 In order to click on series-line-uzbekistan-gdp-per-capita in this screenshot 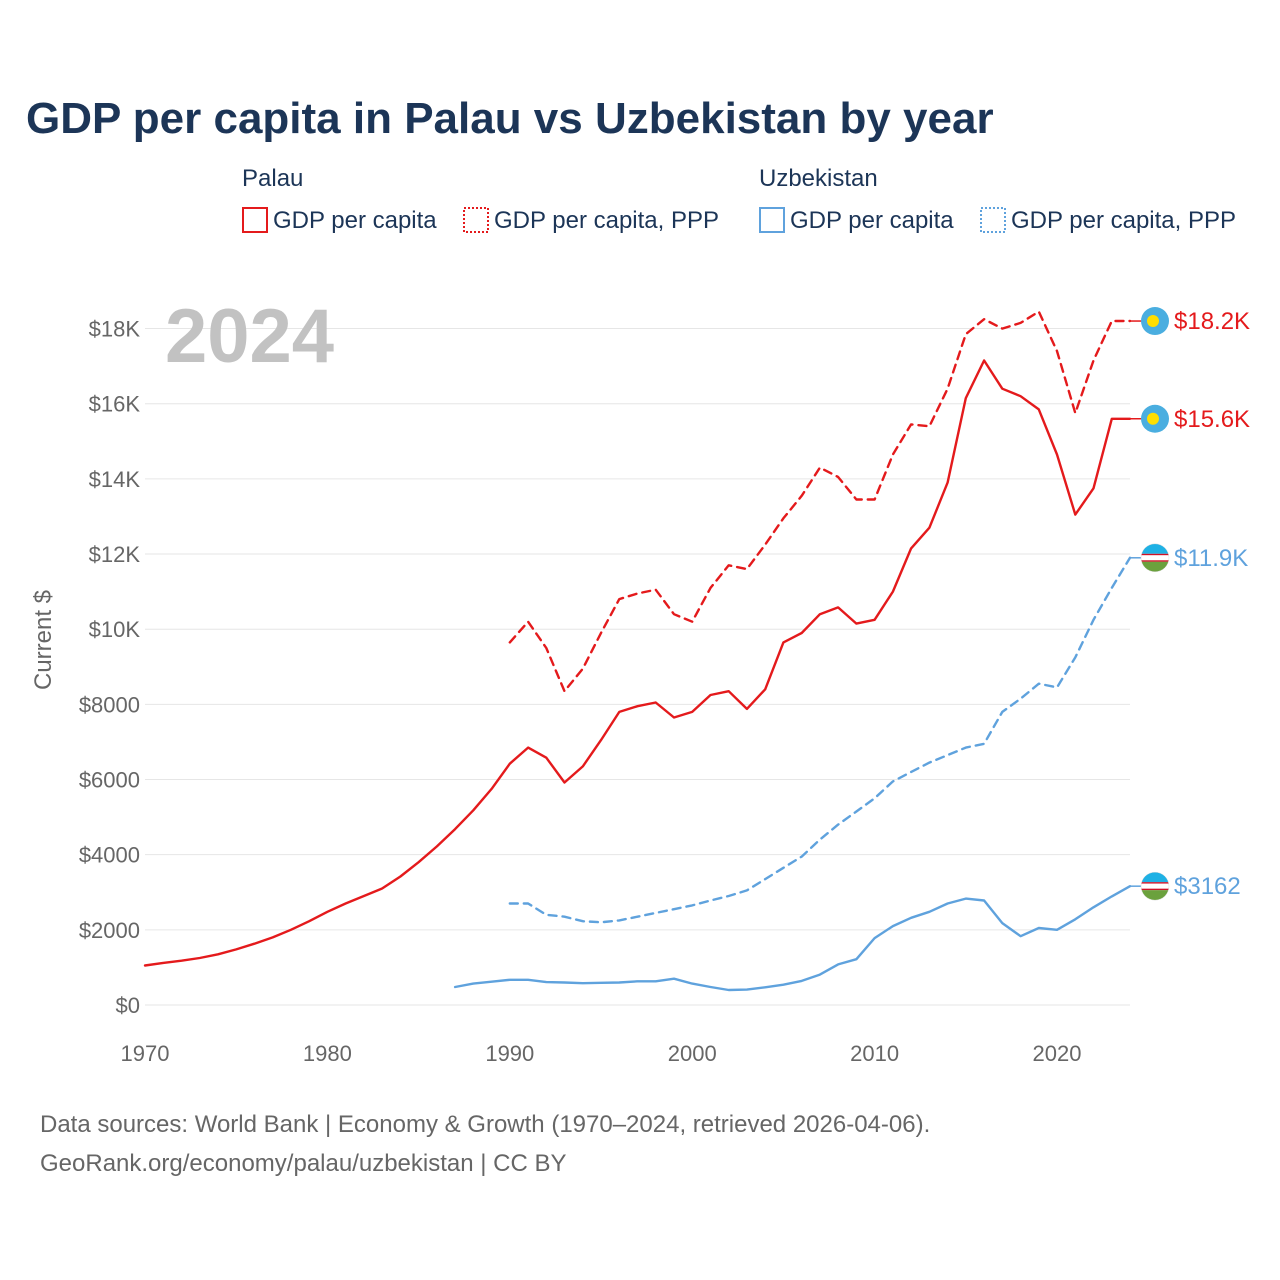, I will do `click(792, 938)`.